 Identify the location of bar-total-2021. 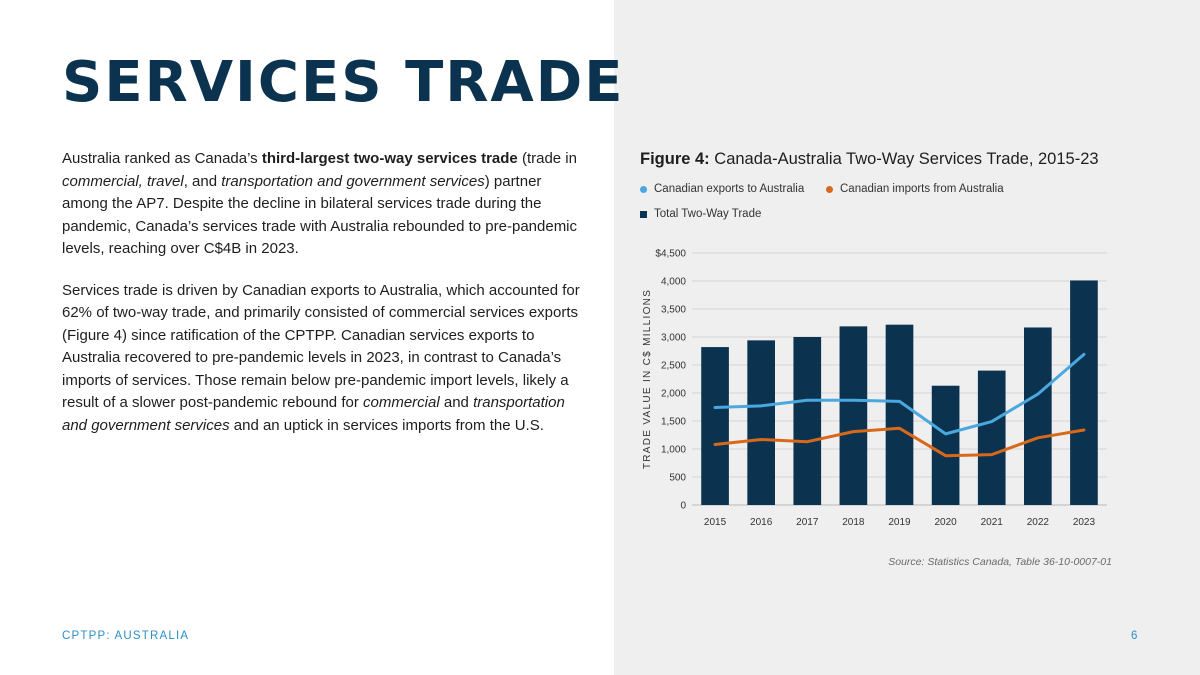
(991, 437).